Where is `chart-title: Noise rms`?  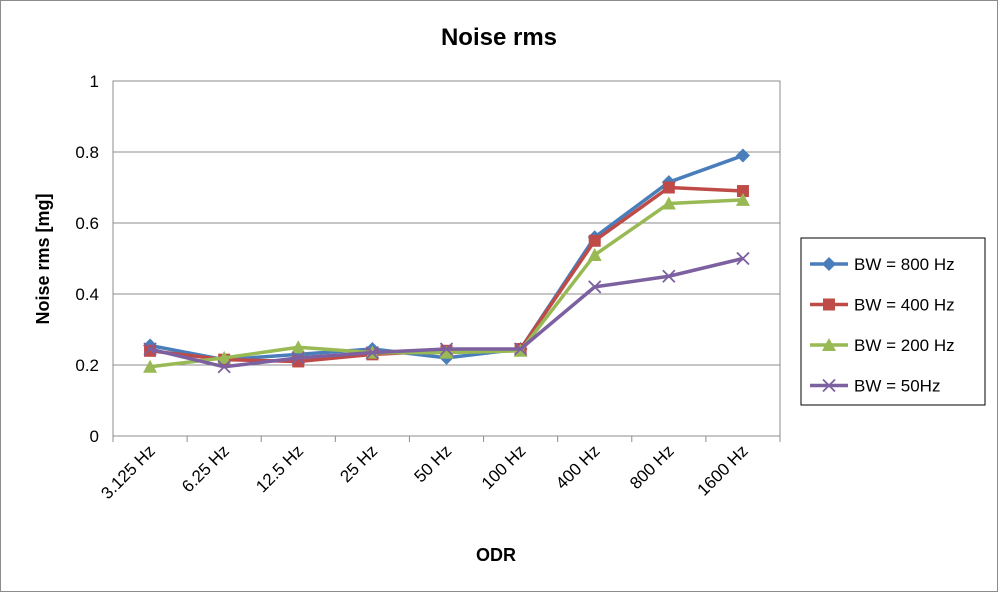 chart-title: Noise rms is located at coordinates (499, 37).